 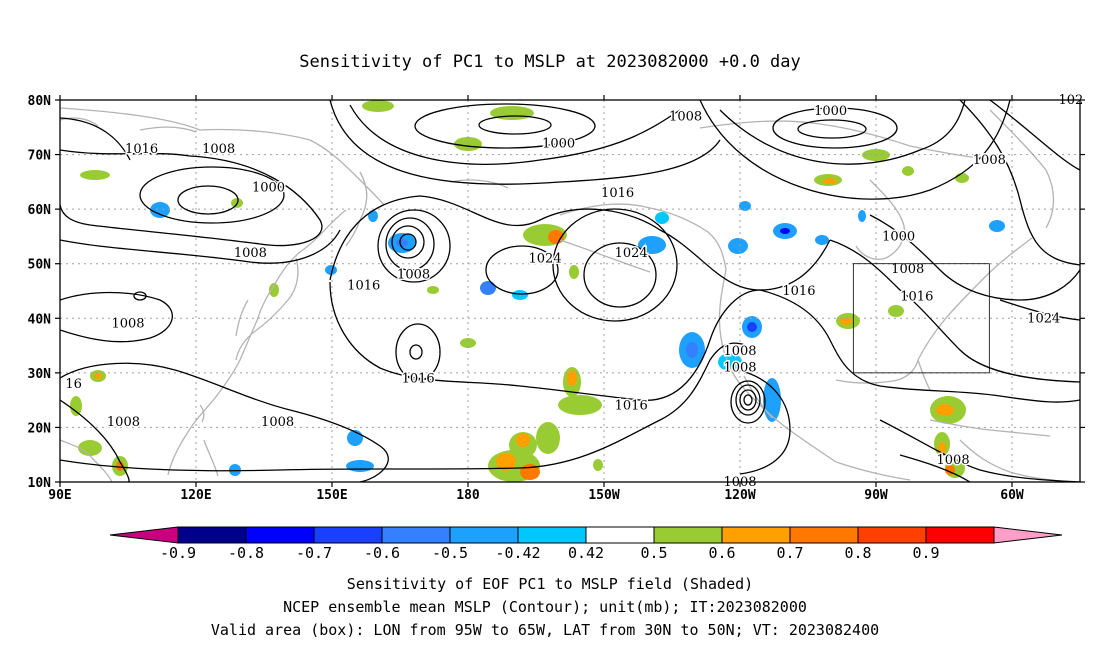 I want to click on coast-na-east, so click(x=975, y=299).